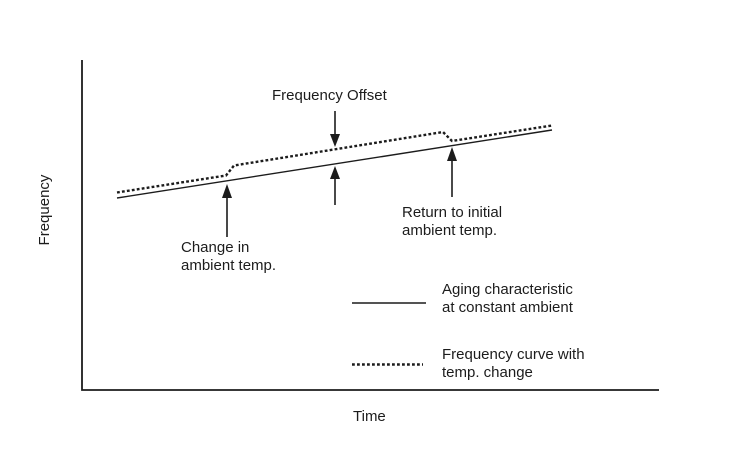  What do you see at coordinates (334, 159) in the screenshot?
I see `temp-change-curve-line` at bounding box center [334, 159].